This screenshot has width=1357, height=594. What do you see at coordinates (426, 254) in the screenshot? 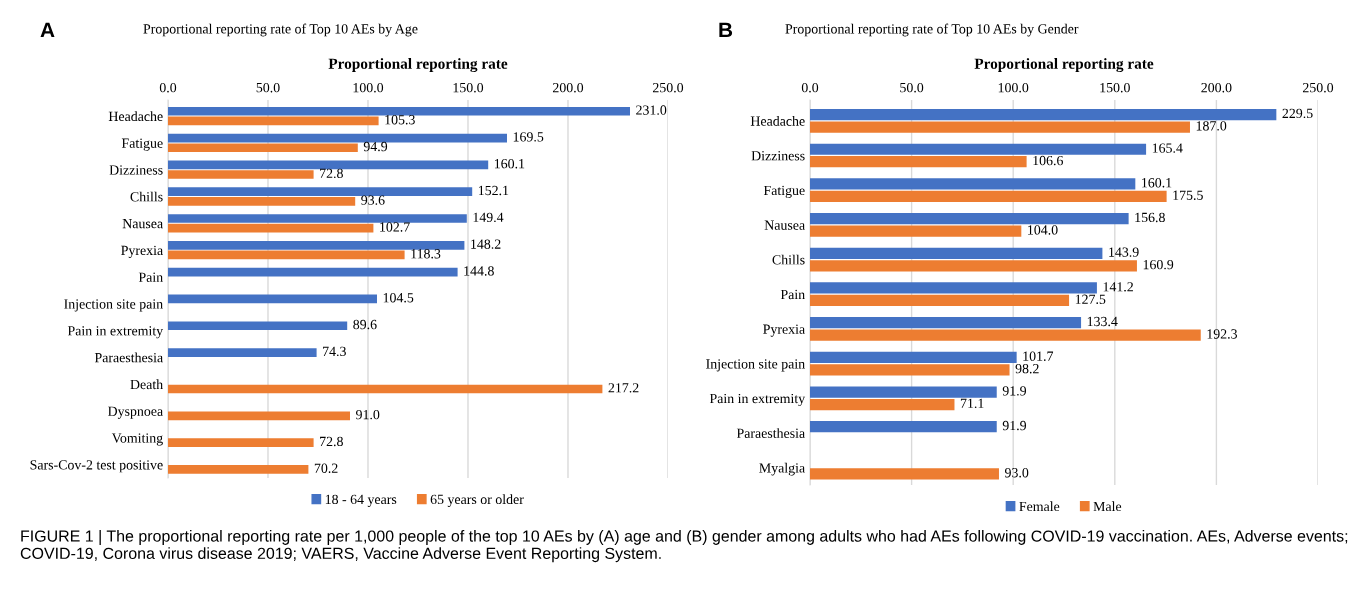
I see `data-label: 118.3` at bounding box center [426, 254].